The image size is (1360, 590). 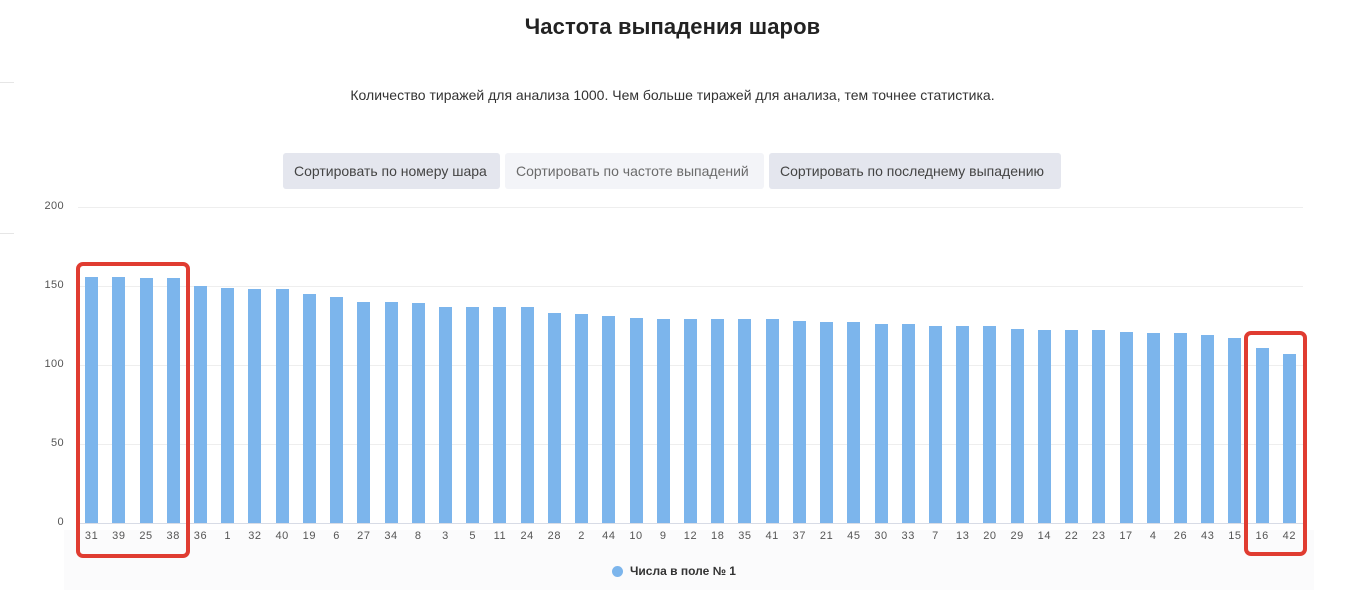 I want to click on x-tick-label: 10, so click(x=636, y=536).